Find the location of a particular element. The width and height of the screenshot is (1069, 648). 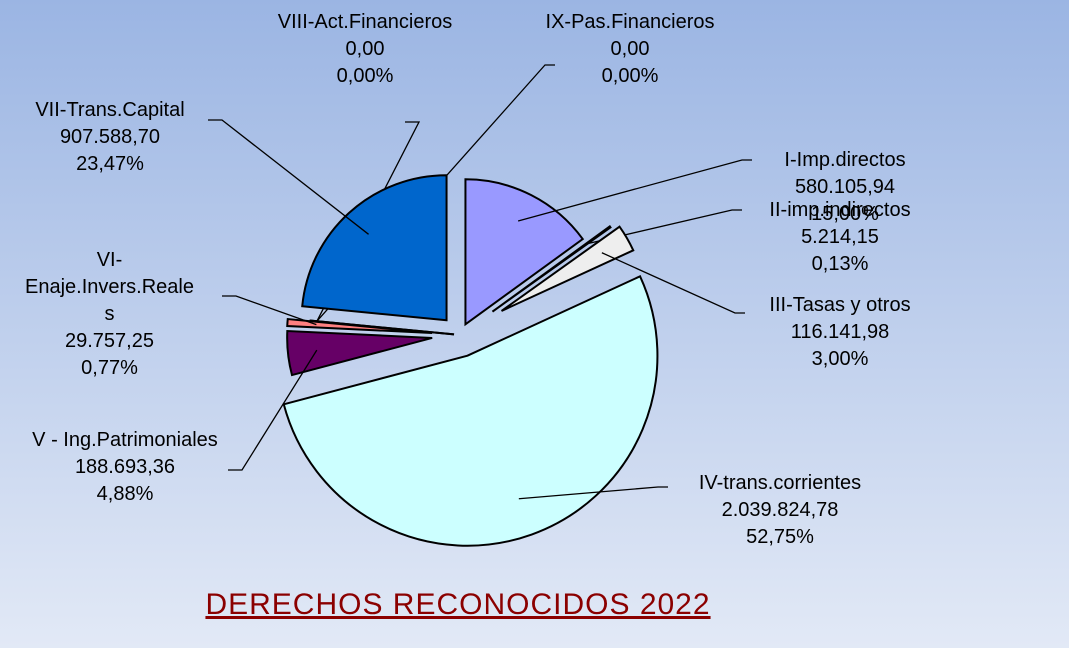

slice-category: I-Imp.directos is located at coordinates (845, 160).